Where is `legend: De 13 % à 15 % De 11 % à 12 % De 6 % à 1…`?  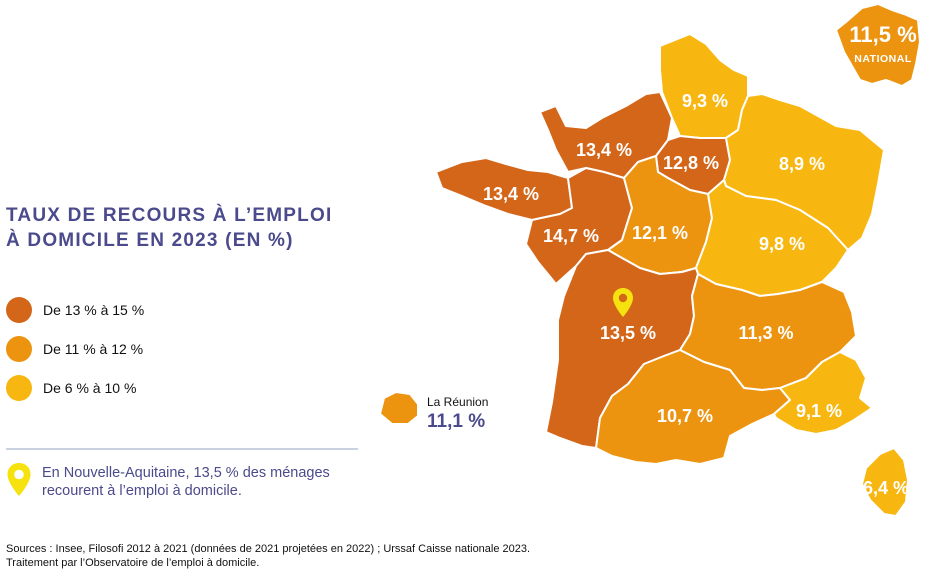
legend: De 13 % à 15 % De 11 % à 12 % De 6 % à 1… is located at coordinates (75, 354).